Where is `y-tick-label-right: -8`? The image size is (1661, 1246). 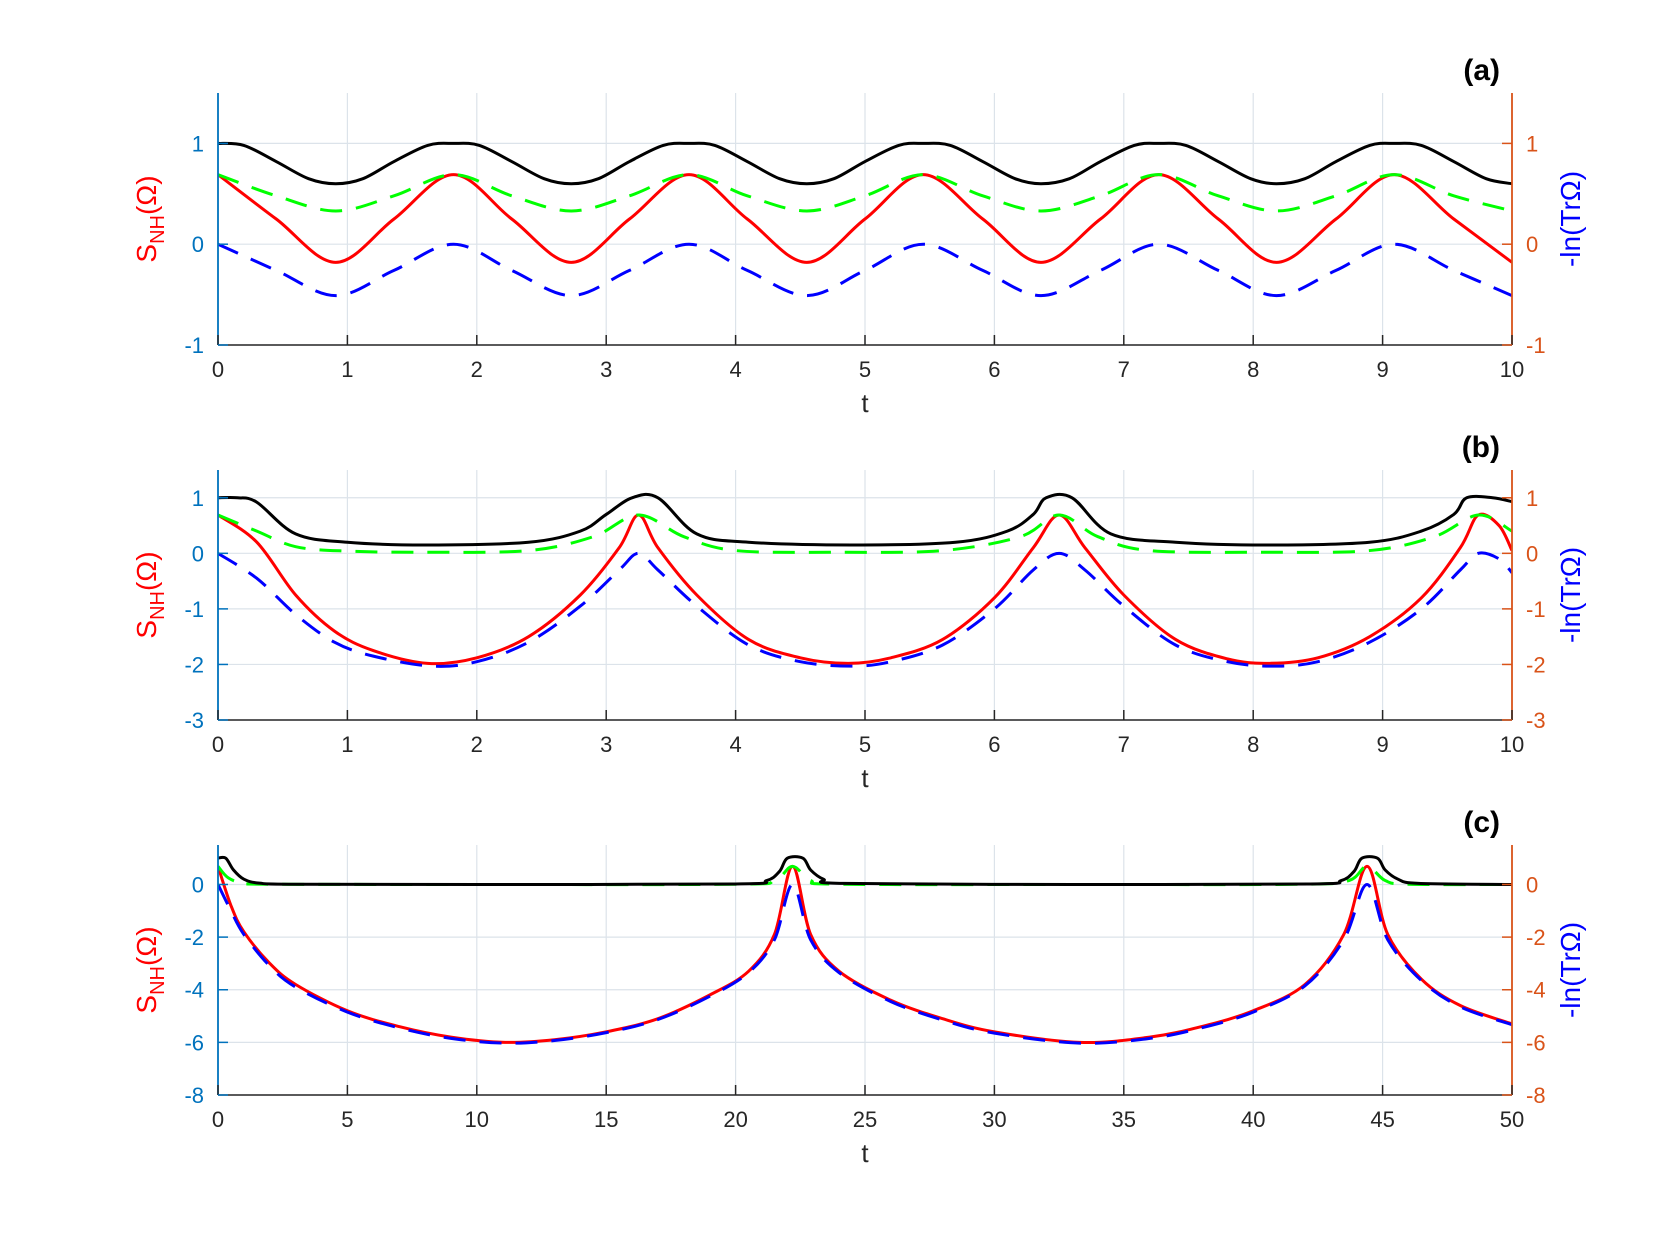 y-tick-label-right: -8 is located at coordinates (1536, 1095).